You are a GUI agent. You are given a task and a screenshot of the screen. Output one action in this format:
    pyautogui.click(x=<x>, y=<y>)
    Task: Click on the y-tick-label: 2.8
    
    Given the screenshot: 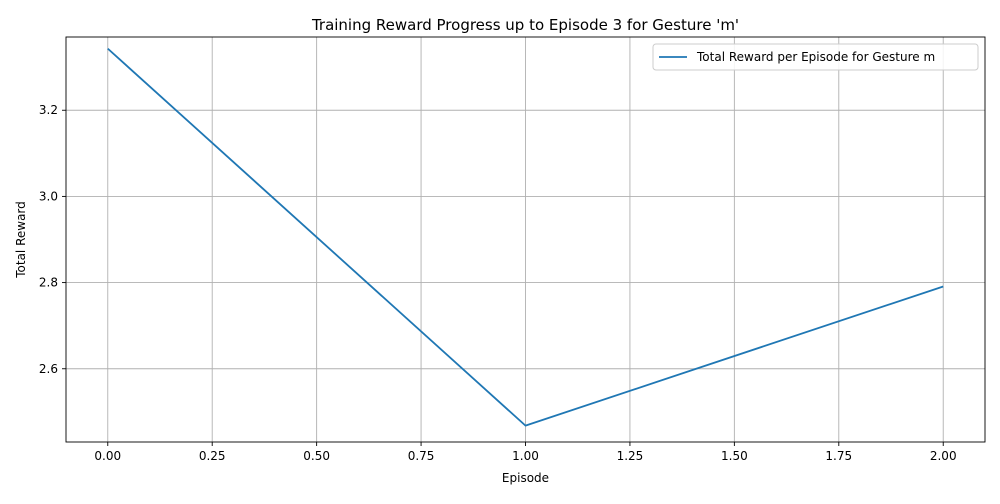 What is the action you would take?
    pyautogui.click(x=48, y=283)
    